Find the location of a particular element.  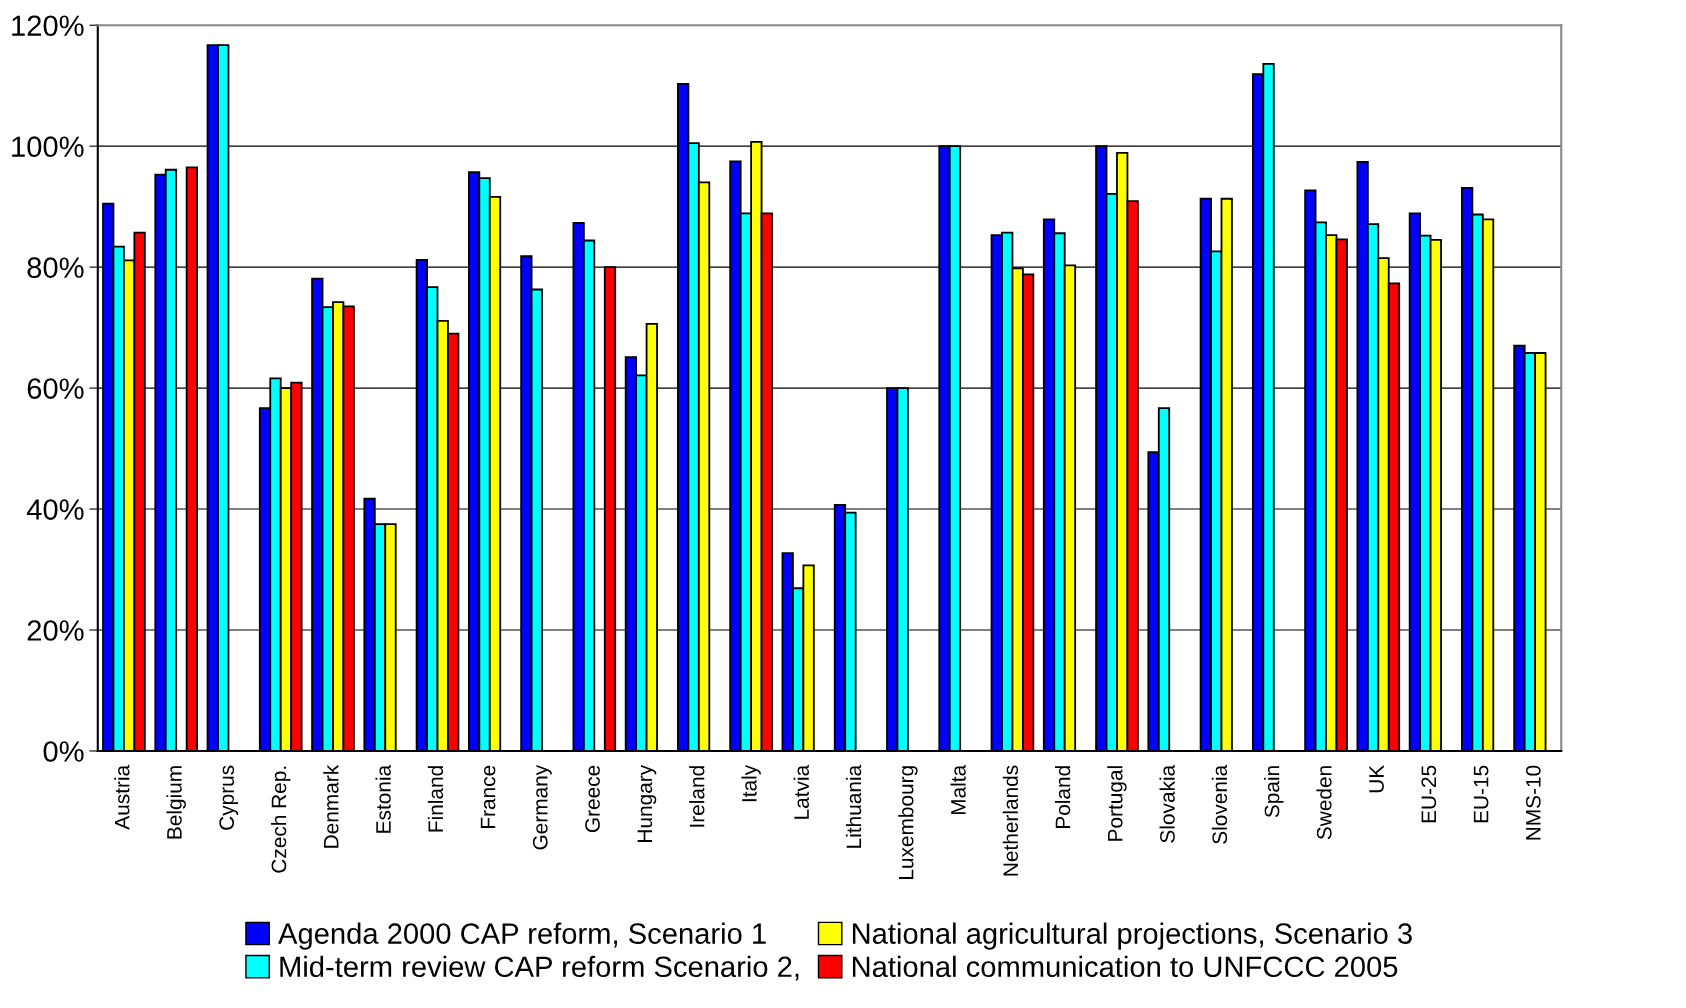

x-tick-label: Cyprus is located at coordinates (229, 797).